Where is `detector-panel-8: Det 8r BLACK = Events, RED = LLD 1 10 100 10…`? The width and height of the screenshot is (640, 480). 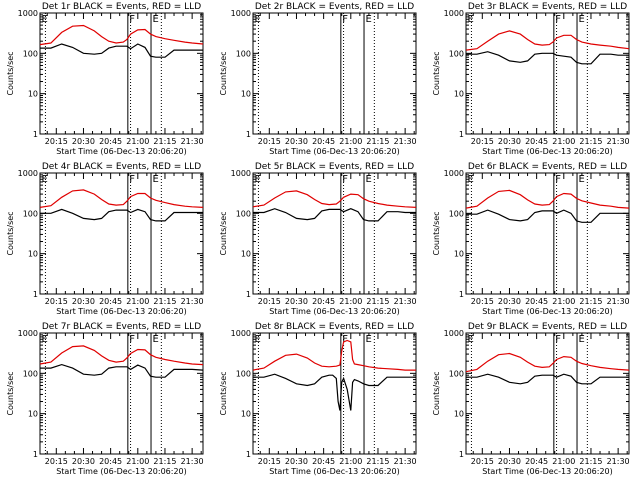
detector-panel-8: Det 8r BLACK = Events, RED = LLD 1 10 100 10… is located at coordinates (318, 399).